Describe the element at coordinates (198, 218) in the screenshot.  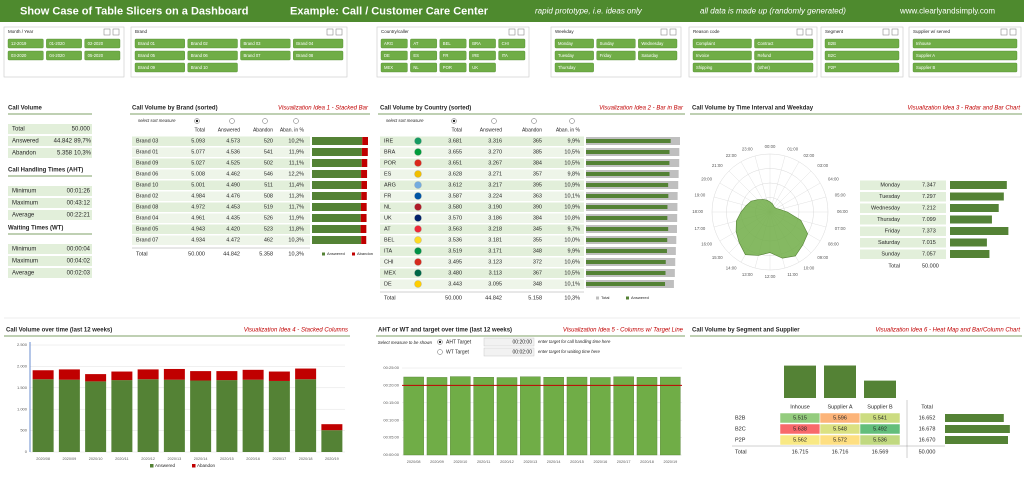
I see `cell: 4.961` at that location.